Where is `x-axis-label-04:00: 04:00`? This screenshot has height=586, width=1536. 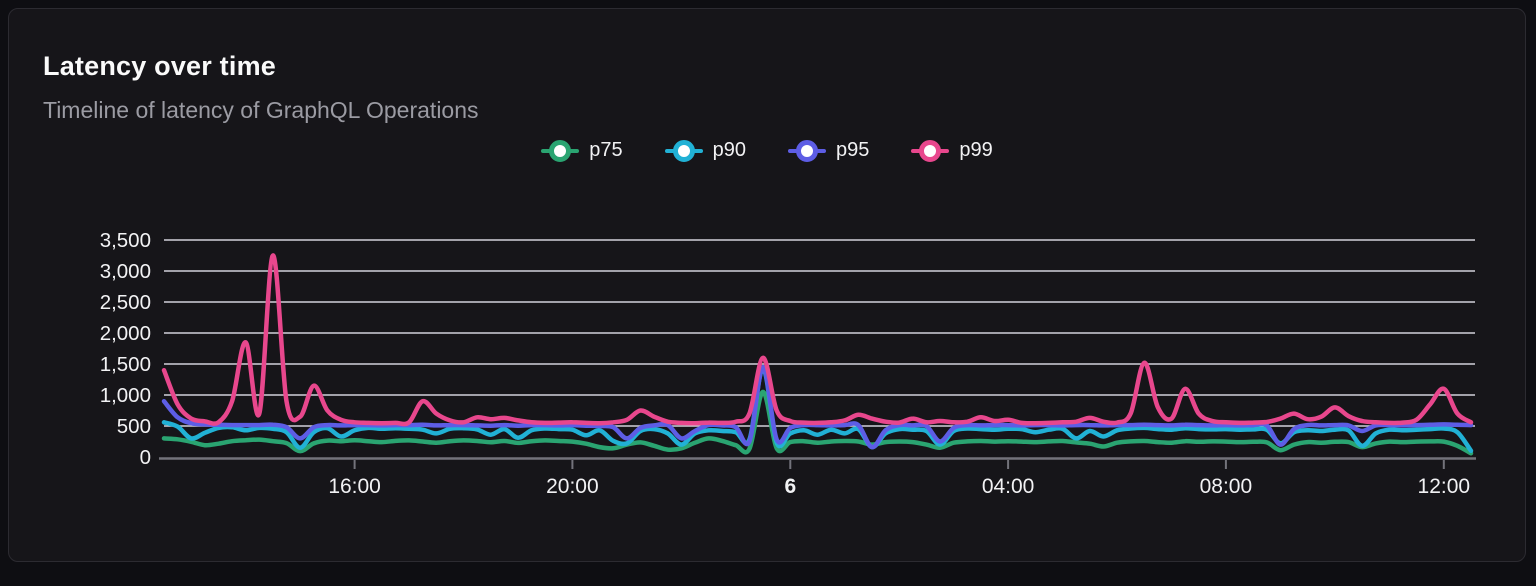 x-axis-label-04:00: 04:00 is located at coordinates (1008, 486).